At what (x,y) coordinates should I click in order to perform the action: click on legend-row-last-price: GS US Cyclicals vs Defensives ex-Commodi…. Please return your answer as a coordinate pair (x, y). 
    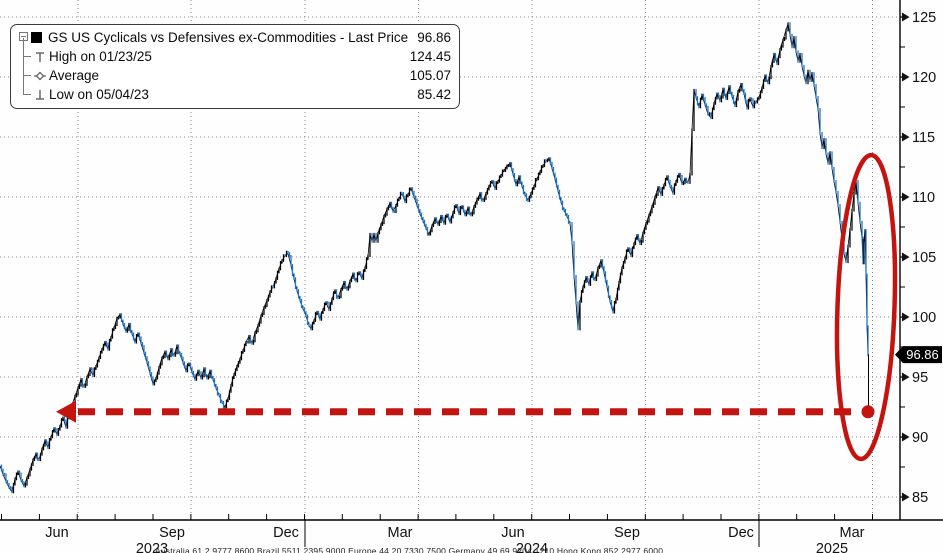
    Looking at the image, I should click on (234, 37).